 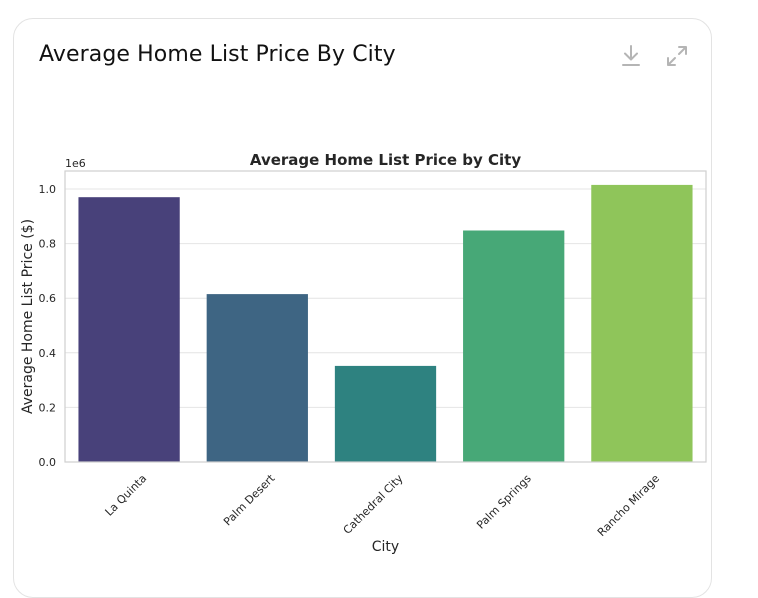 What do you see at coordinates (125, 495) in the screenshot?
I see `x-tick-label: La Quinta` at bounding box center [125, 495].